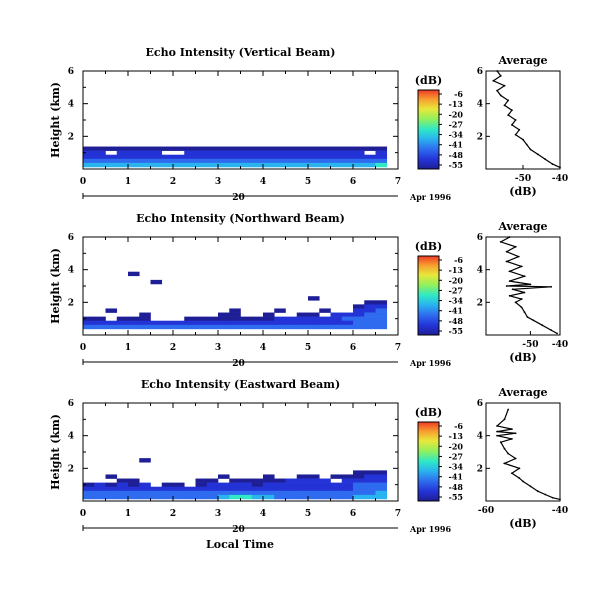 Image resolution: width=613 pixels, height=598 pixels. What do you see at coordinates (83, 514) in the screenshot?
I see `x-tick-label: 0` at bounding box center [83, 514].